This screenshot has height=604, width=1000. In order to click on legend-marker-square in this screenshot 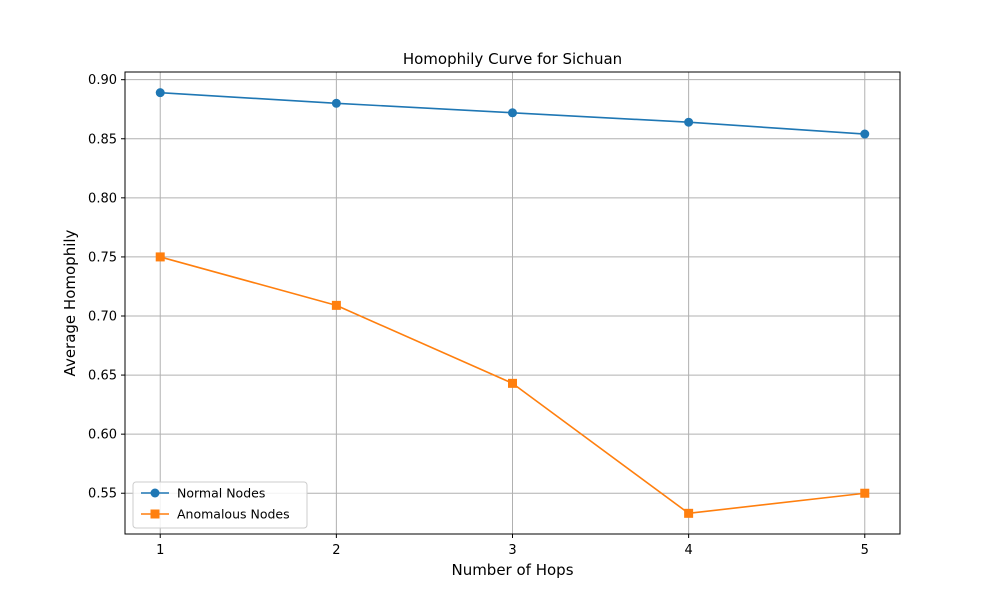, I will do `click(155, 514)`.